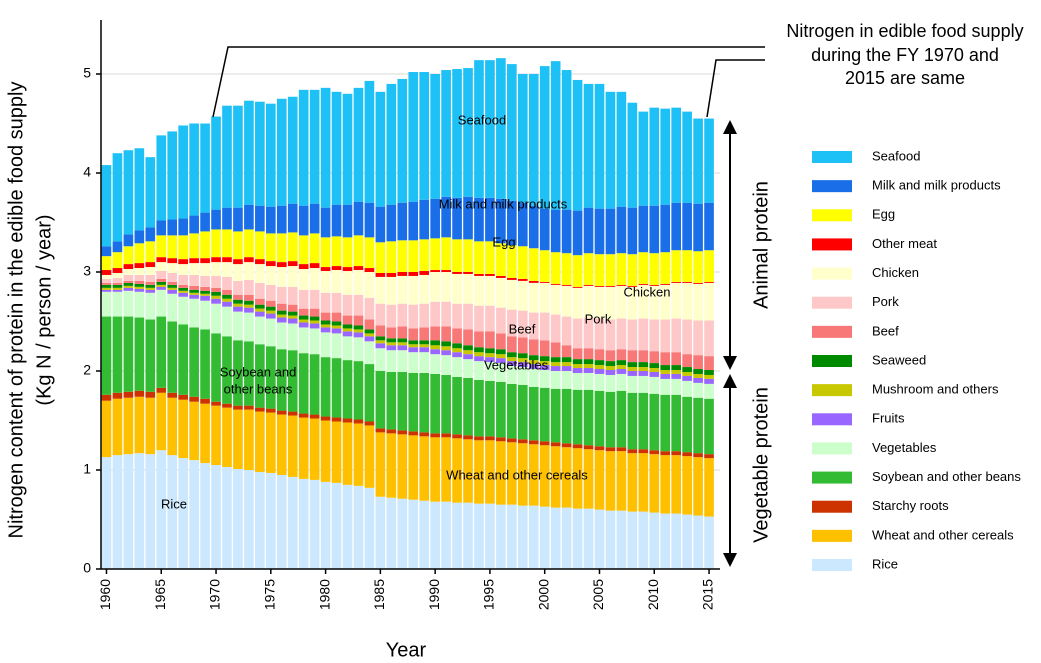 This screenshot has width=1041, height=663. Describe the element at coordinates (761, 245) in the screenshot. I see `group-label: Animal protein` at that location.